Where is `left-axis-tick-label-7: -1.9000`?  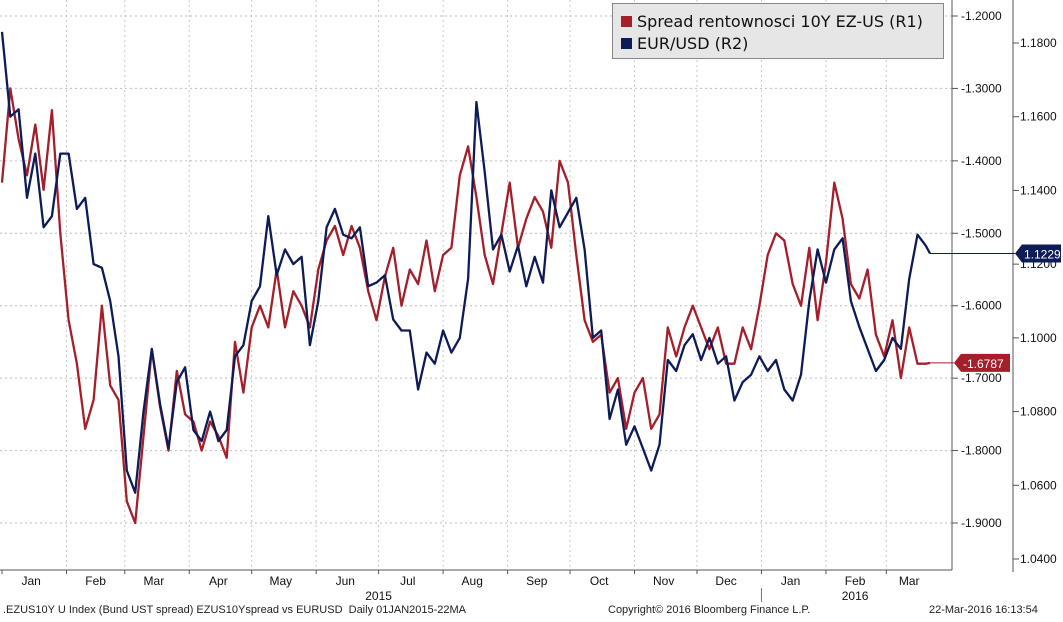
left-axis-tick-label-7: -1.9000 is located at coordinates (981, 523).